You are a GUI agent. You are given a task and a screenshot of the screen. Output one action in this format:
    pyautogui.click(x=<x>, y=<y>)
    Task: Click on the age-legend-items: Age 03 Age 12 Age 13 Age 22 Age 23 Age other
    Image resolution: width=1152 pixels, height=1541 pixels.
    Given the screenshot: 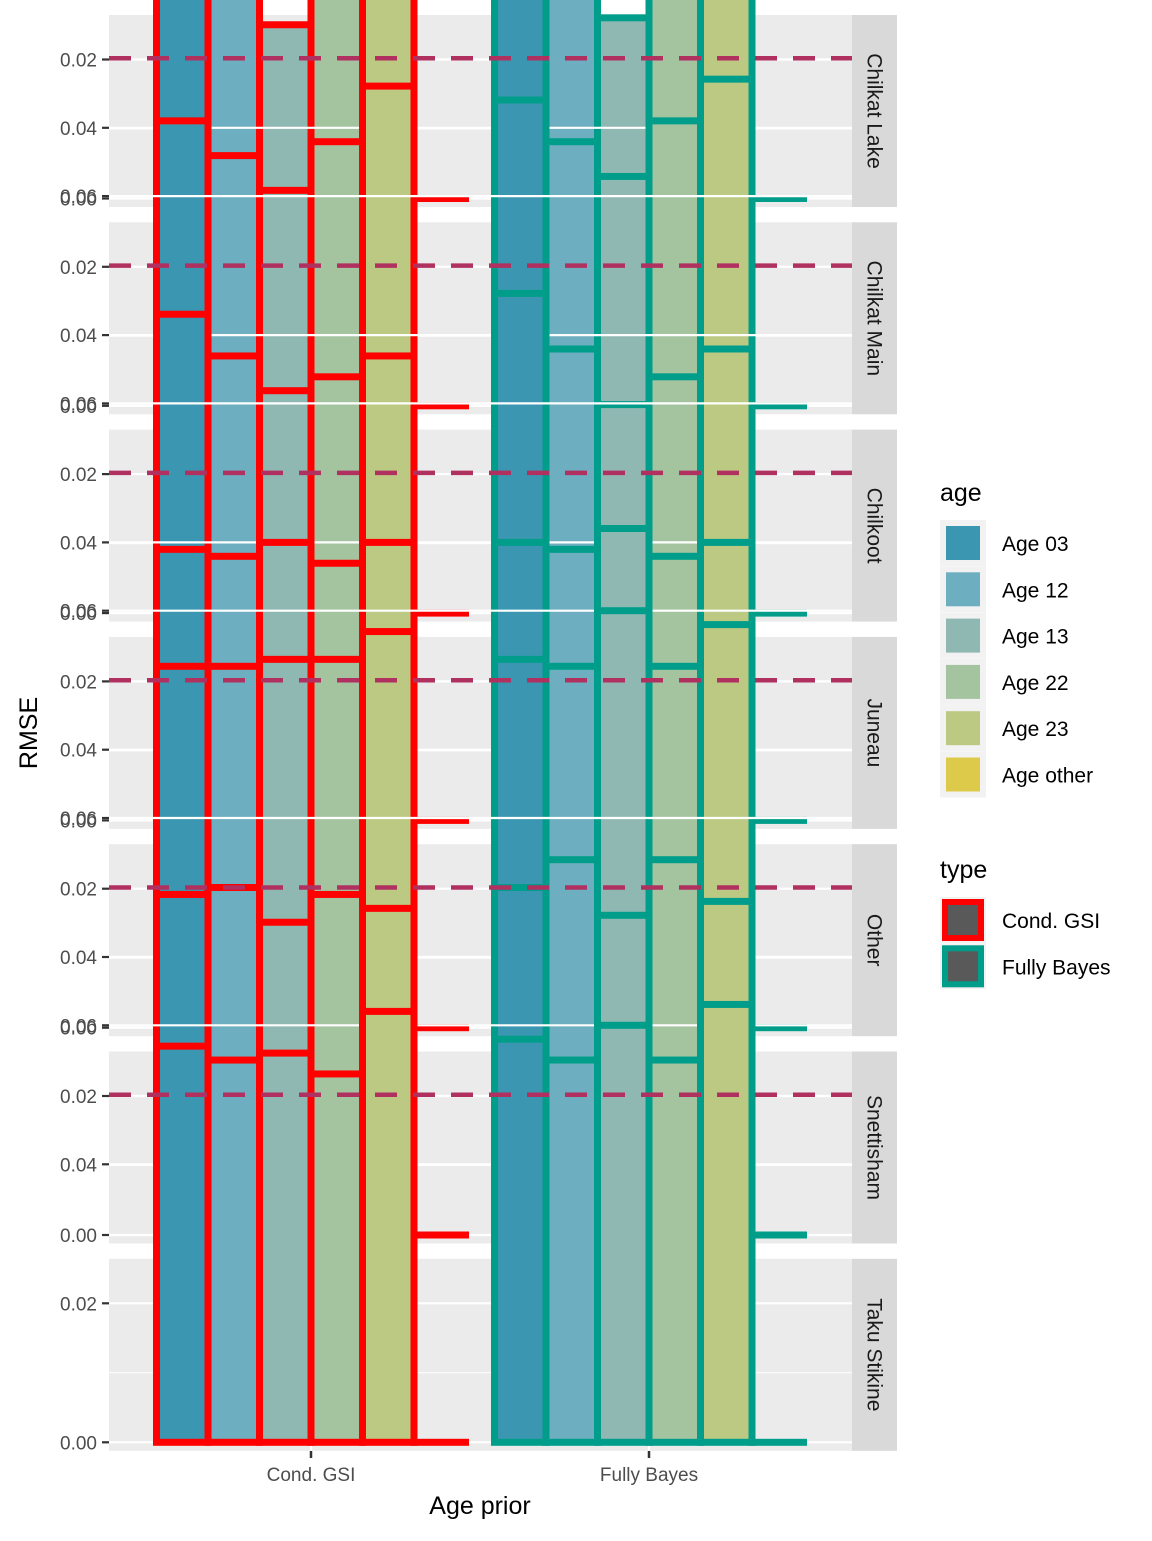 What is the action you would take?
    pyautogui.click(x=1016, y=659)
    